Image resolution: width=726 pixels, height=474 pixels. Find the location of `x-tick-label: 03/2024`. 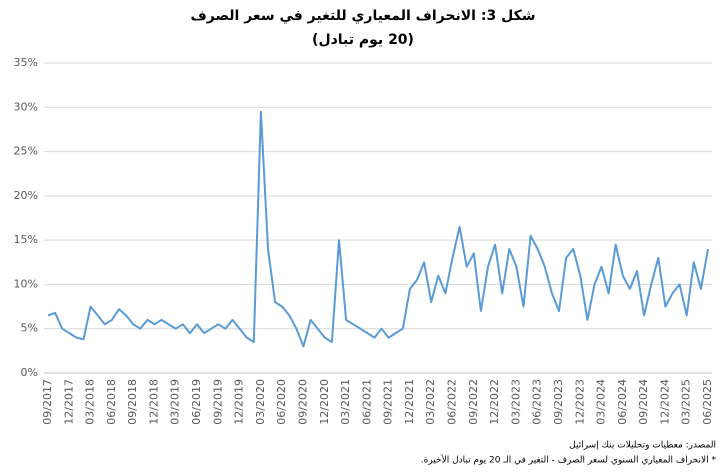

x-tick-label: 03/2024 is located at coordinates (601, 402).